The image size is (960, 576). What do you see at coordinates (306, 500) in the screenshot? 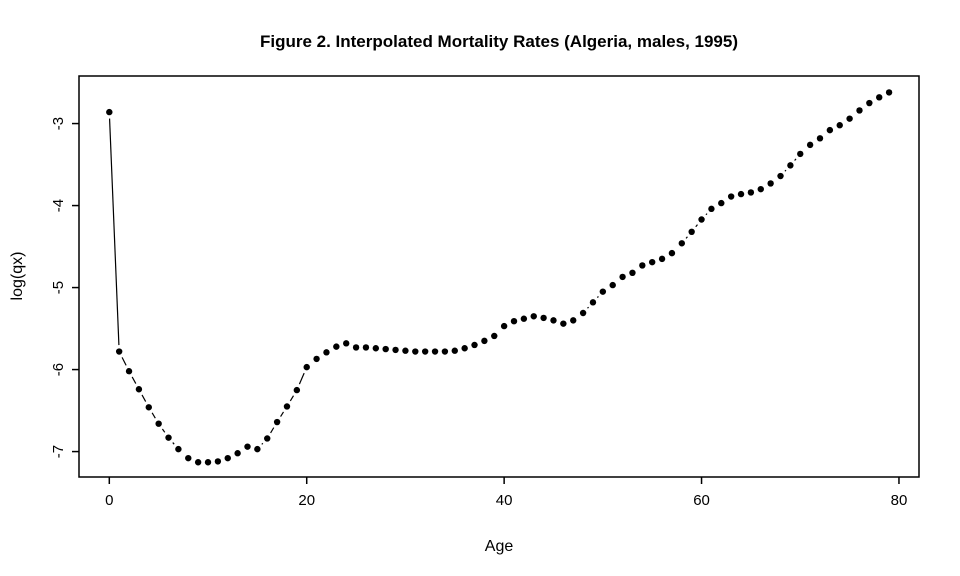
I see `x-tick-label: 20` at bounding box center [306, 500].